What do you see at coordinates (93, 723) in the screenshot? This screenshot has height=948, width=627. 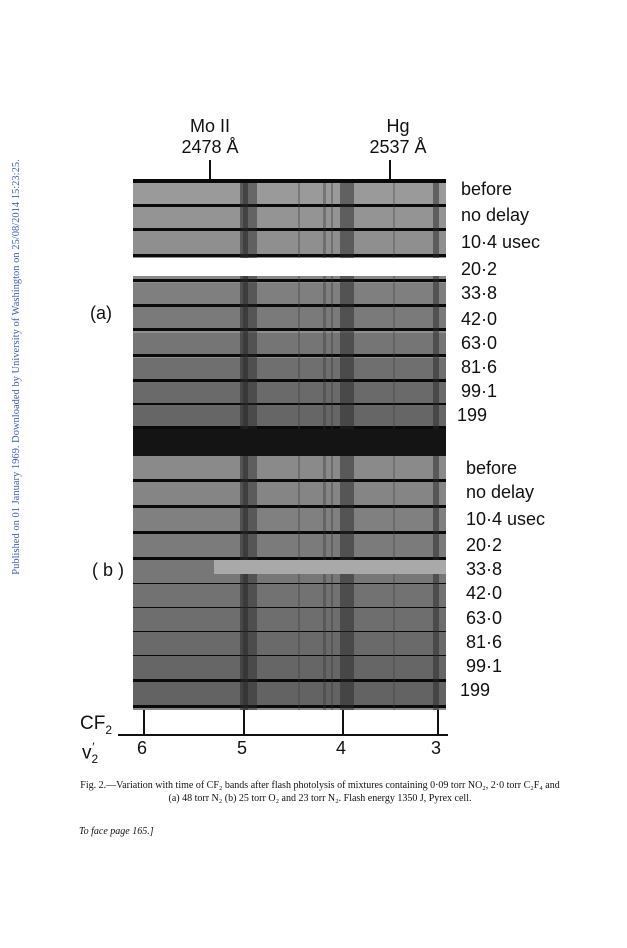 I see `cf2-text: CF` at bounding box center [93, 723].